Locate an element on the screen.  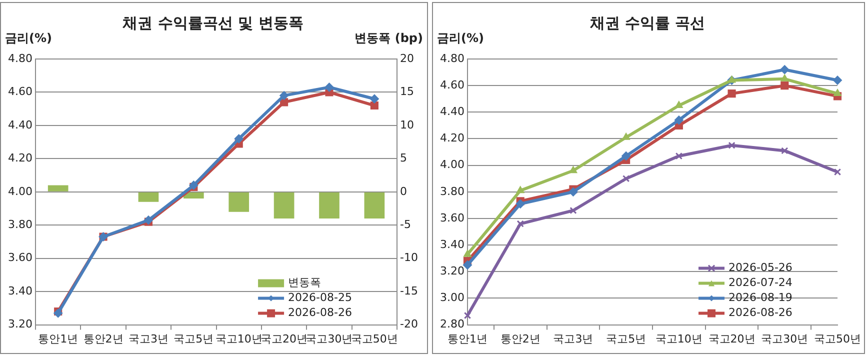
chart-title: 채권 수익률 곡선 is located at coordinates (647, 23).